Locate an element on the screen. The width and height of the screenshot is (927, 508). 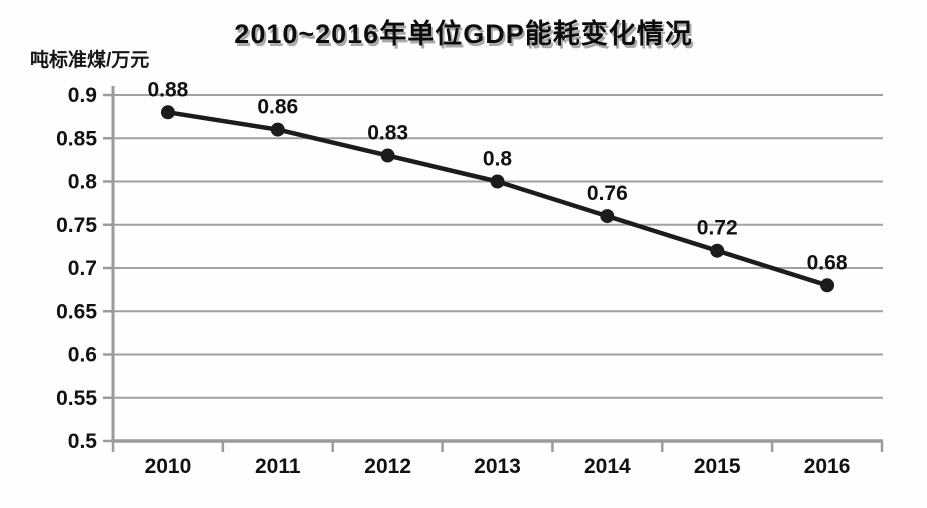
y-tick-label: 0.9 is located at coordinates (82, 95).